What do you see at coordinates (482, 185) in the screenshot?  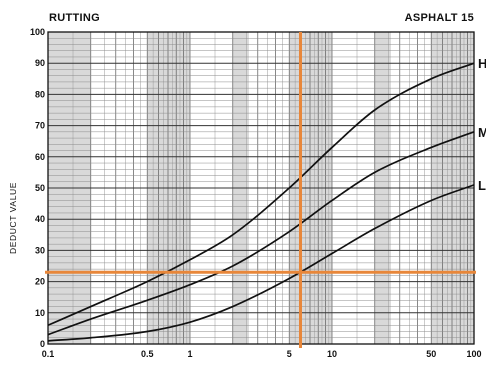 I see `series-label-l: L` at bounding box center [482, 185].